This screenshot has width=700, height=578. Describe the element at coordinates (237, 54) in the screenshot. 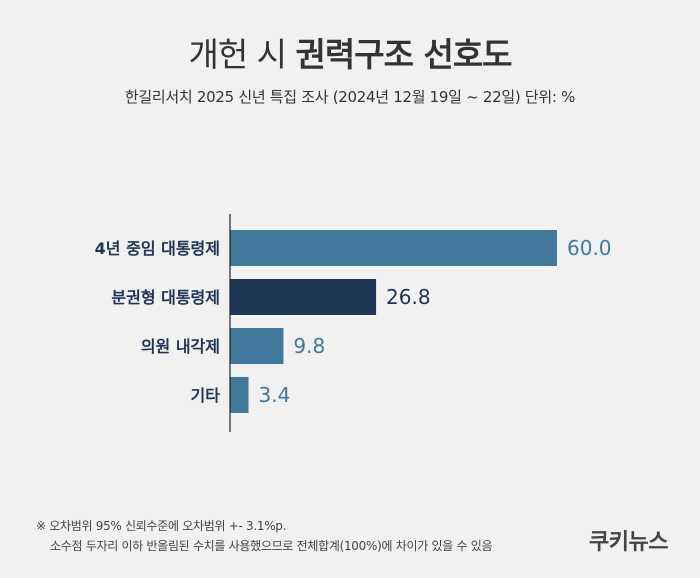

I see `title-light: 개헌 시` at that location.